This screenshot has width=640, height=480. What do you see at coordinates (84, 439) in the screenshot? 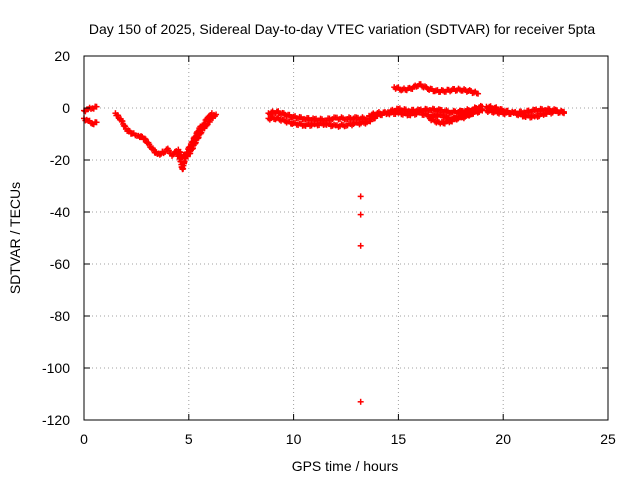
I see `x-tick-label: 0` at bounding box center [84, 439].